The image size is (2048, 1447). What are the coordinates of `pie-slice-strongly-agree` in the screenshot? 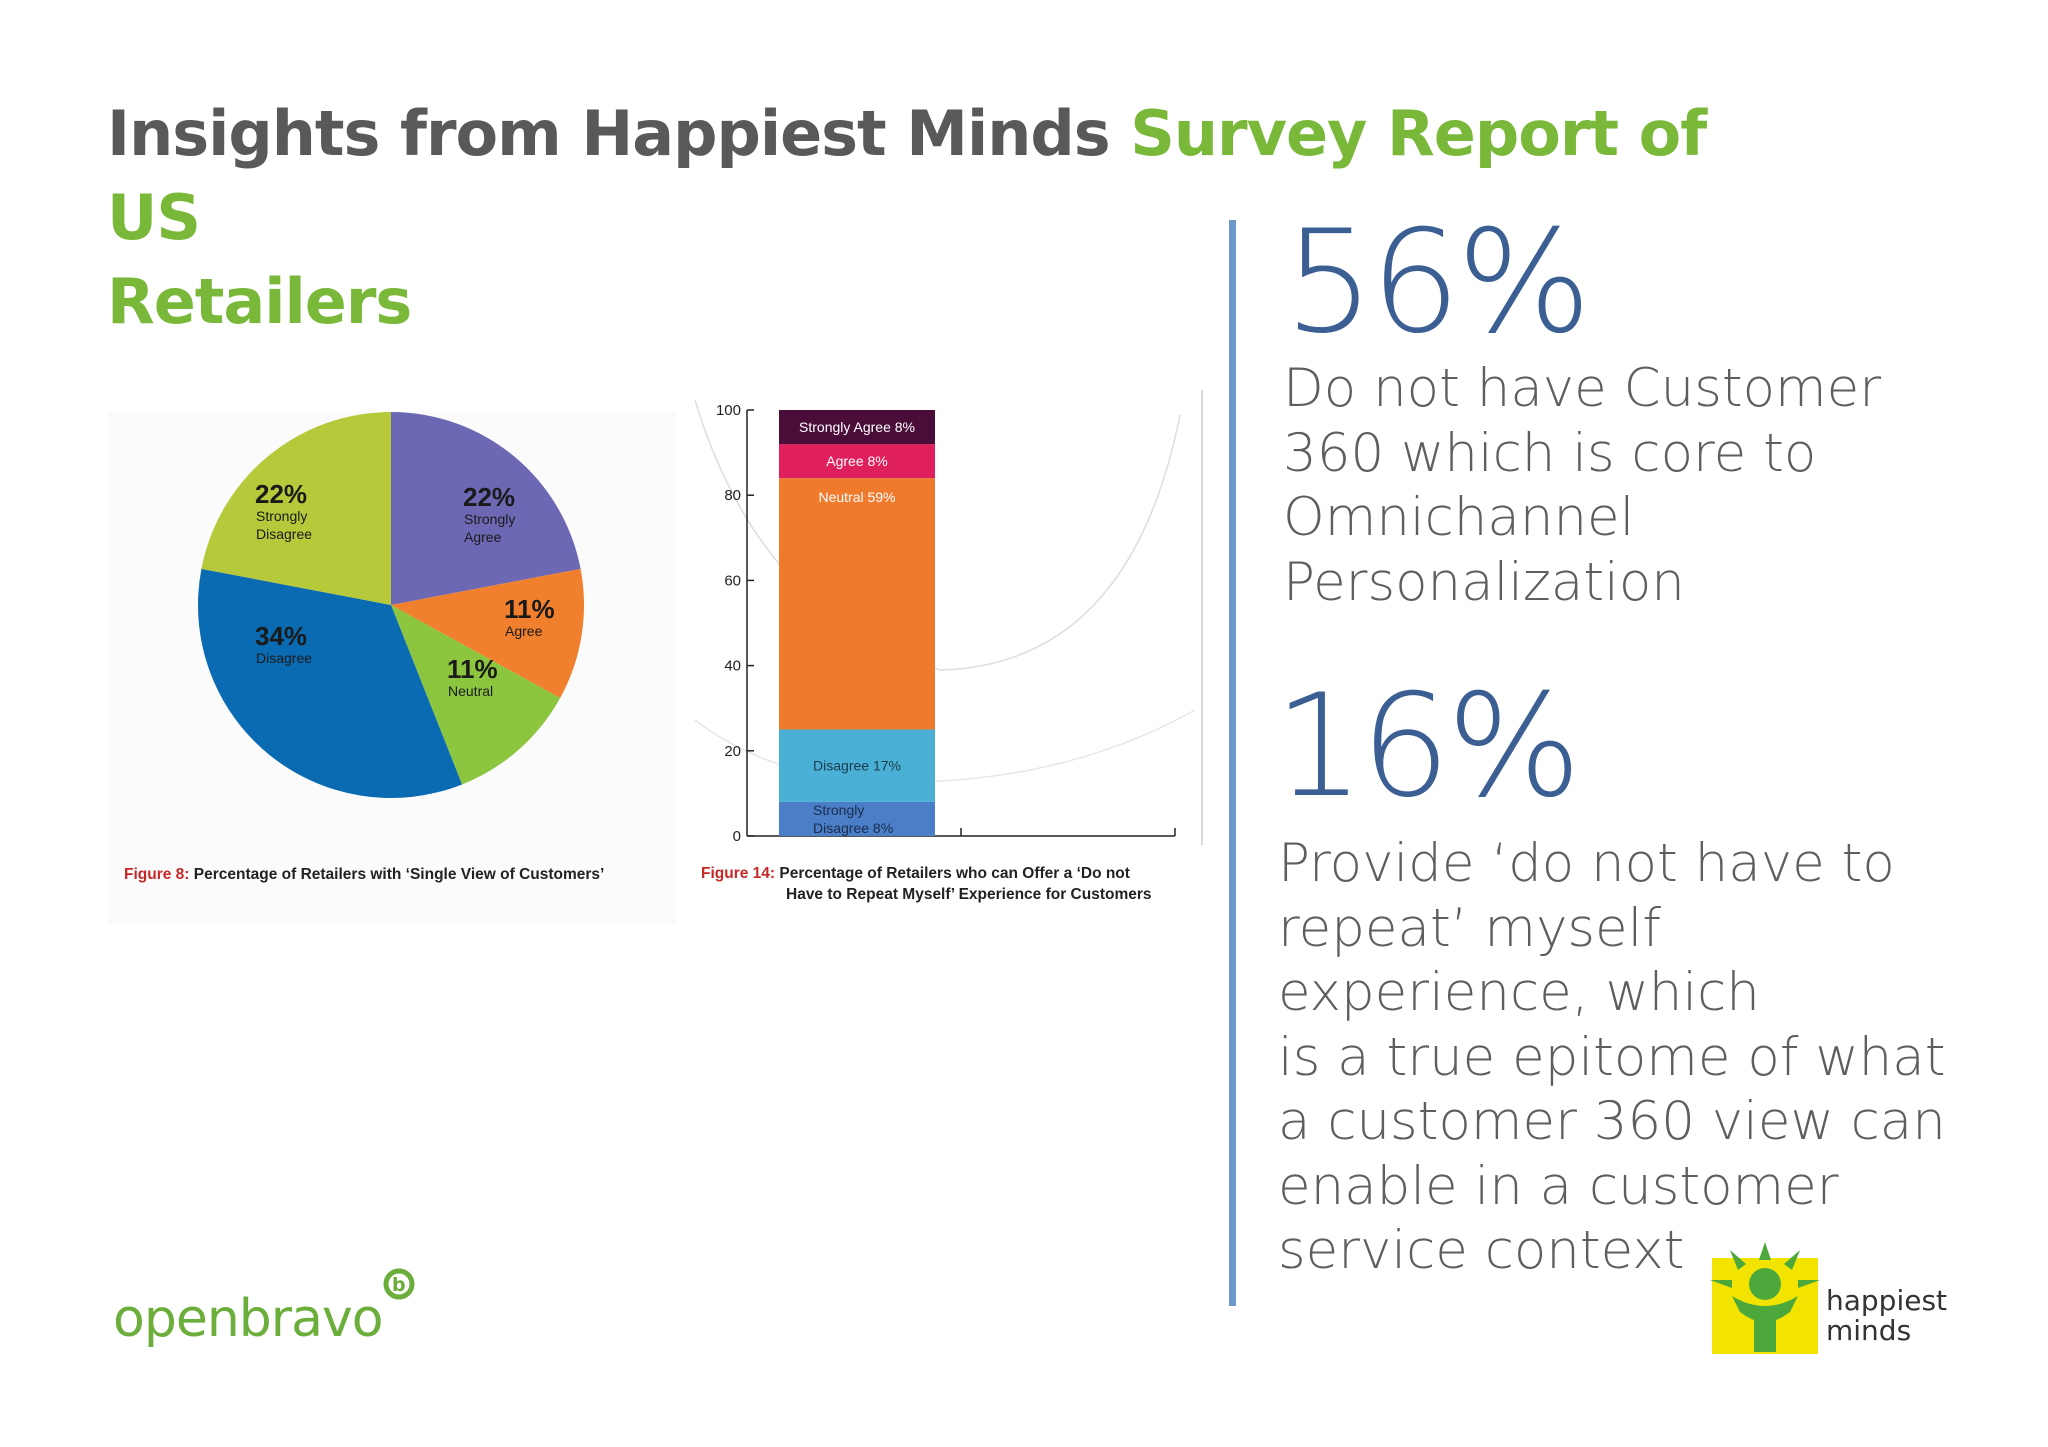 It's located at (486, 508).